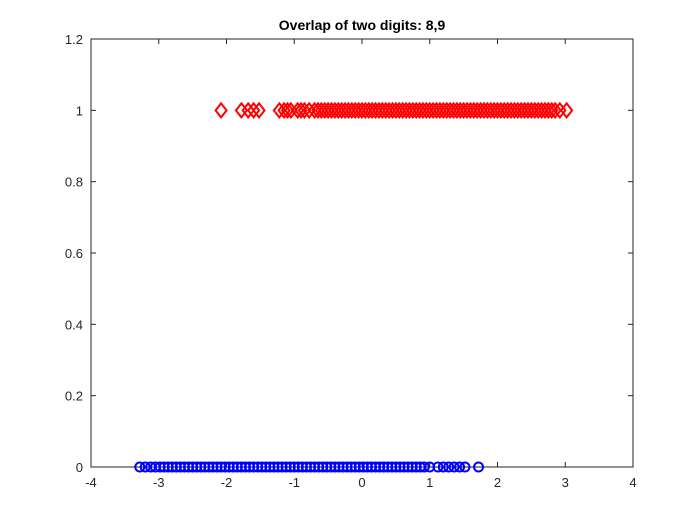 The image size is (700, 530). I want to click on chart-title: Overlap of two digits: 8,9, so click(362, 25).